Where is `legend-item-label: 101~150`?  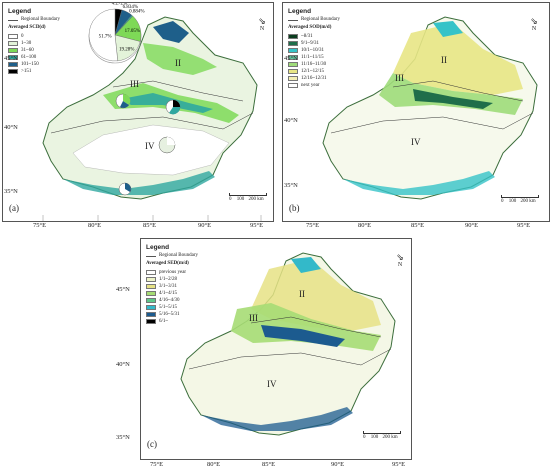 legend-item-label: 101~150 is located at coordinates (30, 64).